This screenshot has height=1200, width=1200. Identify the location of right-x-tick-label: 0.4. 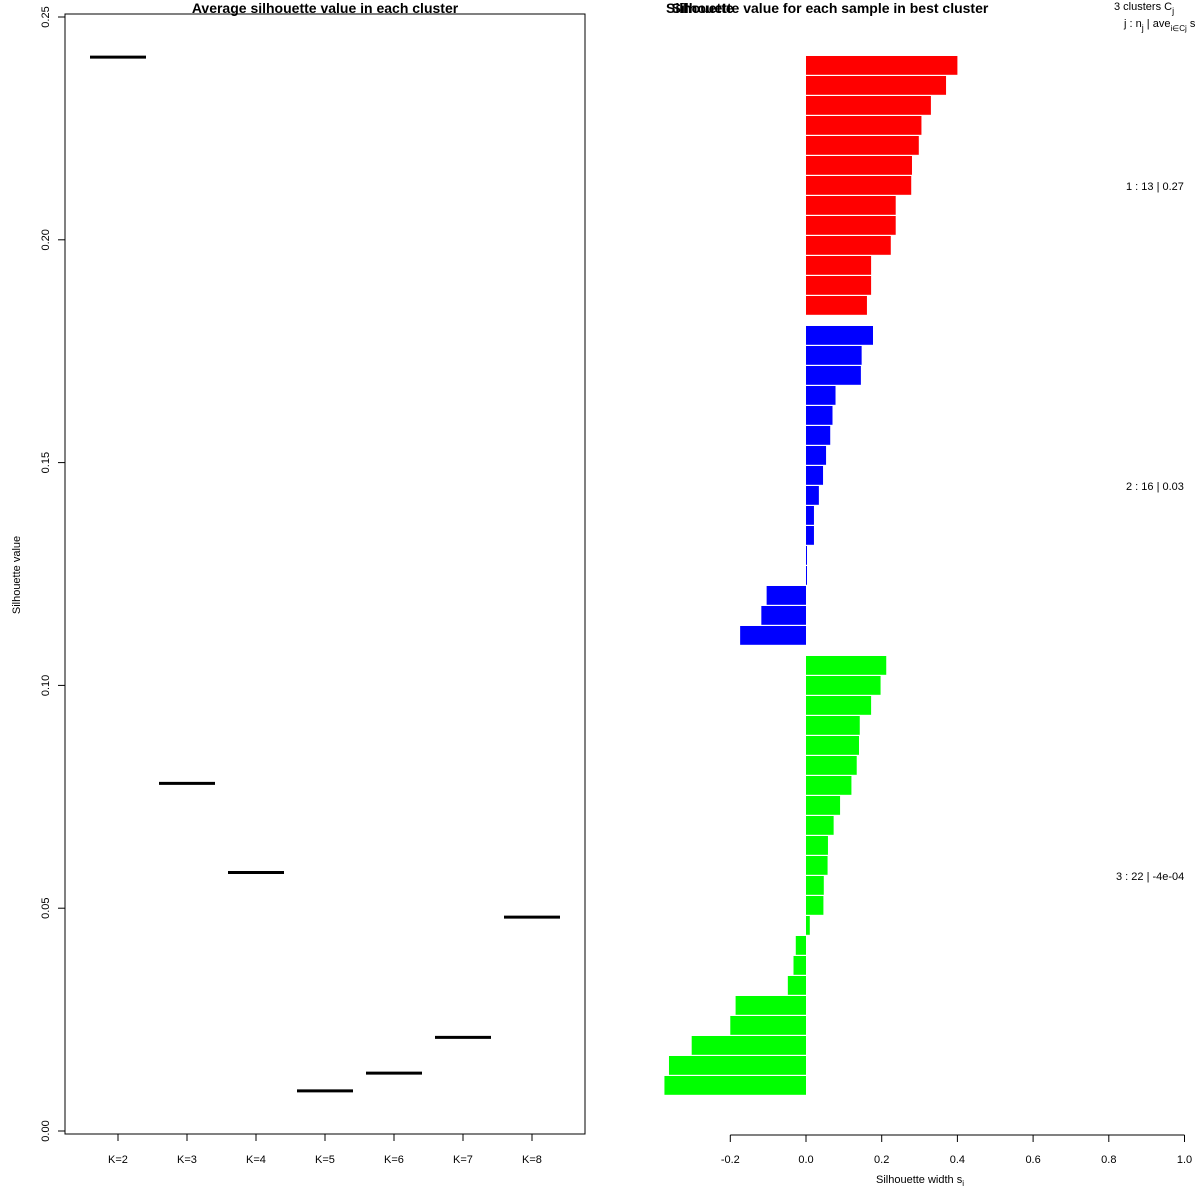
(957, 1160).